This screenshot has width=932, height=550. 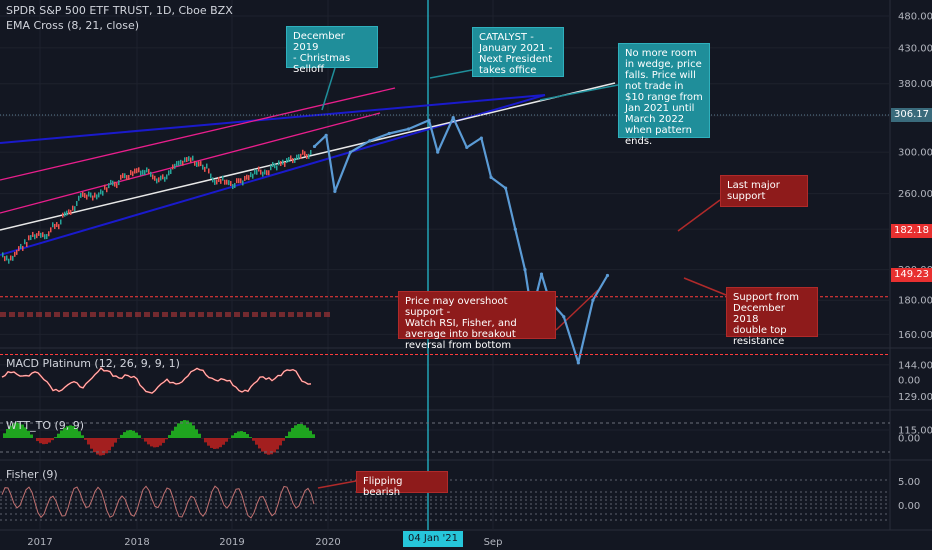 What do you see at coordinates (327, 542) in the screenshot?
I see `x-tick-label: 2020` at bounding box center [327, 542].